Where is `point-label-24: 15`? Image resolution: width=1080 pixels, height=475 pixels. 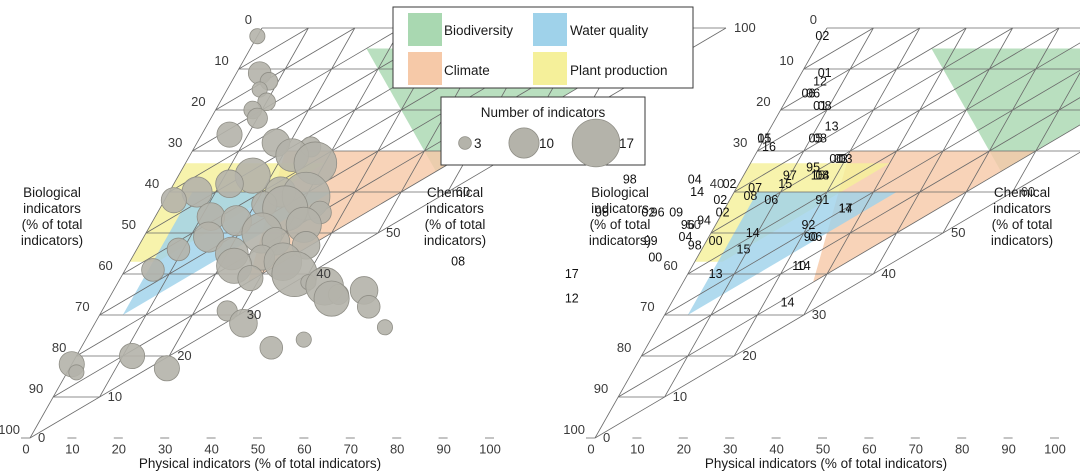
point-label-24: 15 is located at coordinates (785, 184).